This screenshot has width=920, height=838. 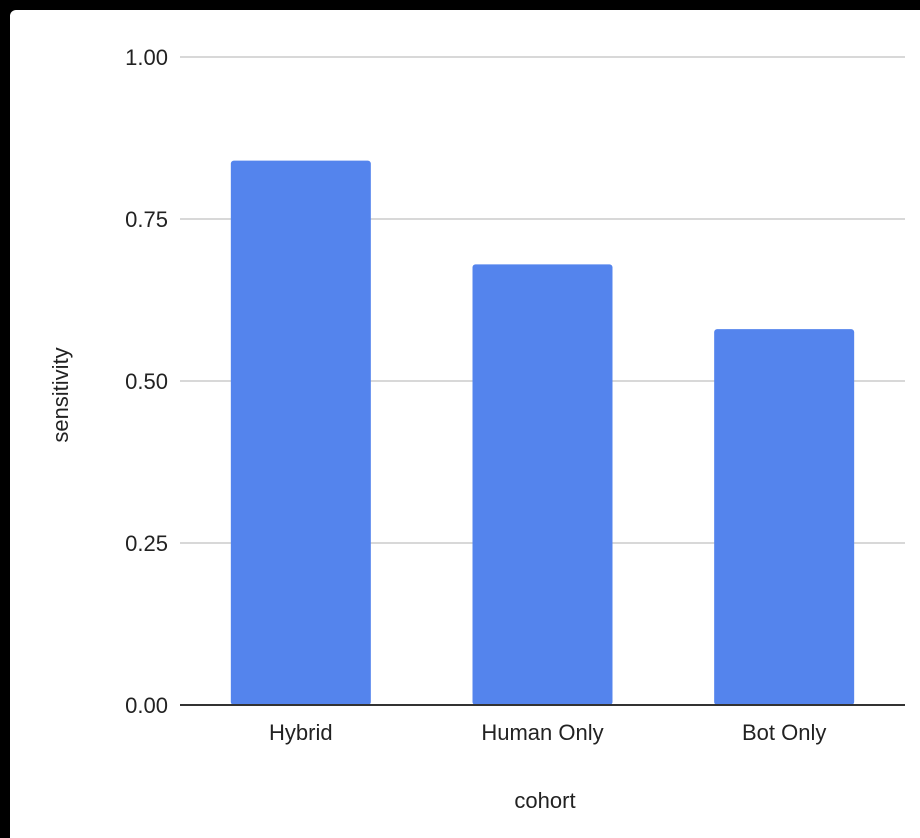 I want to click on y-axis-ticks: 0.00 0.25 0.50 0.75 1.00, so click(x=146, y=381).